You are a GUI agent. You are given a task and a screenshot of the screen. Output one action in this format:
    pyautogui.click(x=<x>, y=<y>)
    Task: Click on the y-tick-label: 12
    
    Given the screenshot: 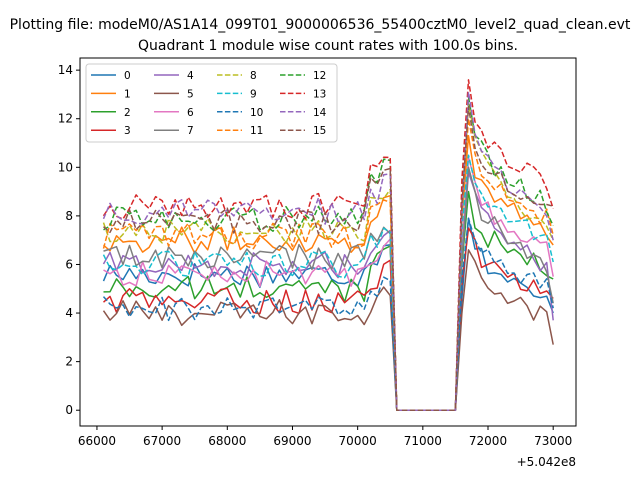 What is the action you would take?
    pyautogui.click(x=65, y=119)
    